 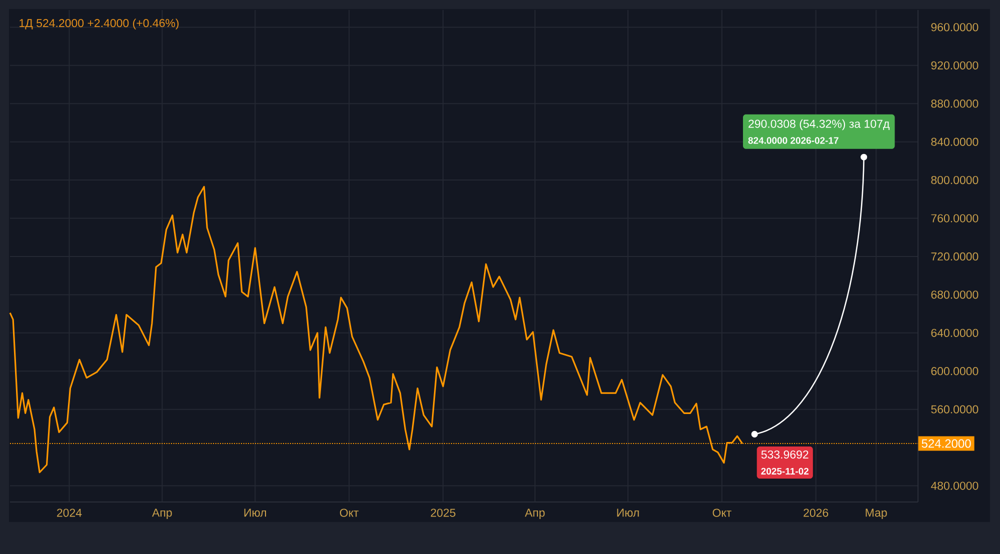 What do you see at coordinates (946, 443) in the screenshot?
I see `ref-line-label: 524.2000` at bounding box center [946, 443].